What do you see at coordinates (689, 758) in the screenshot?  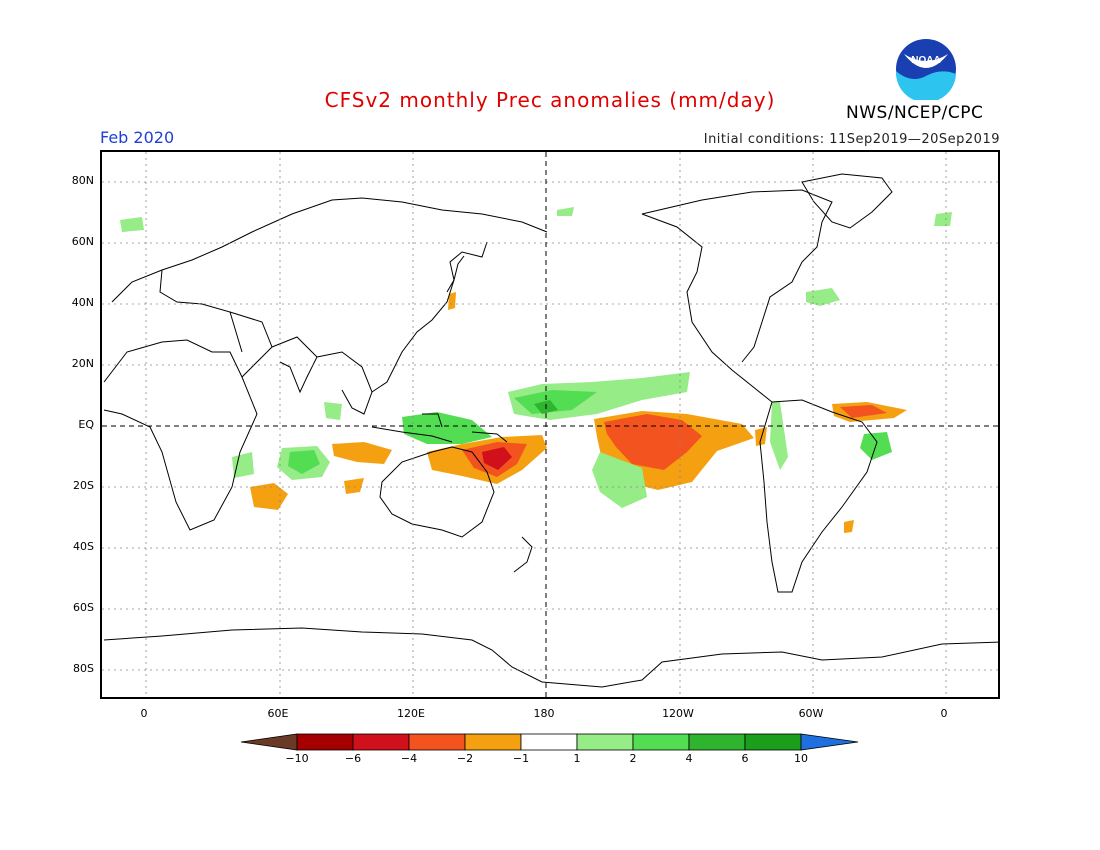 I see `colorbar-label: 4` at bounding box center [689, 758].